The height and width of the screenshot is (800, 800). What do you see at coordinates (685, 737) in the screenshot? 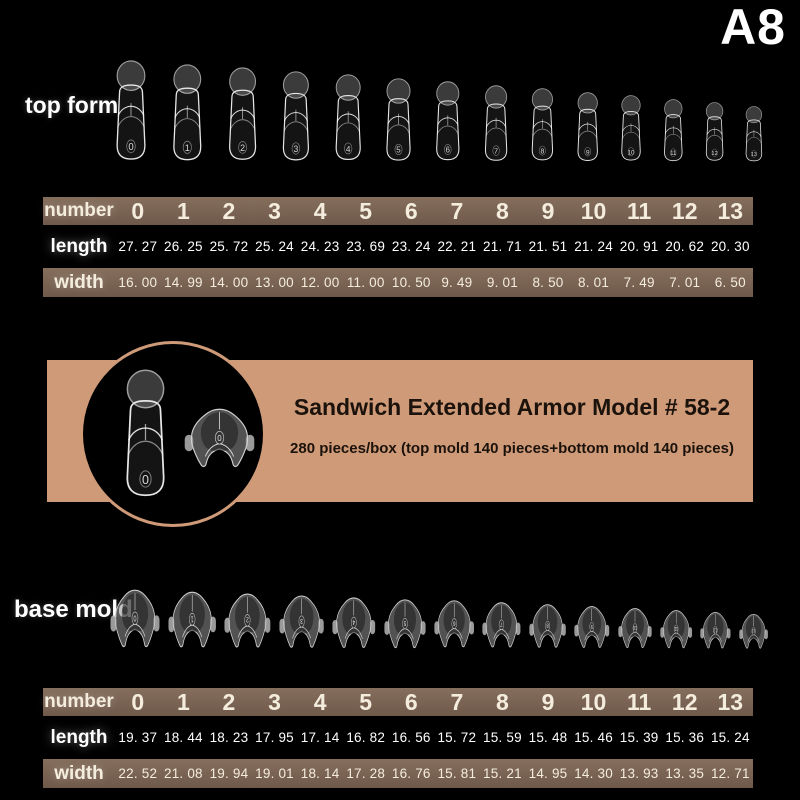
I see `size-cell: 15. 36` at bounding box center [685, 737].